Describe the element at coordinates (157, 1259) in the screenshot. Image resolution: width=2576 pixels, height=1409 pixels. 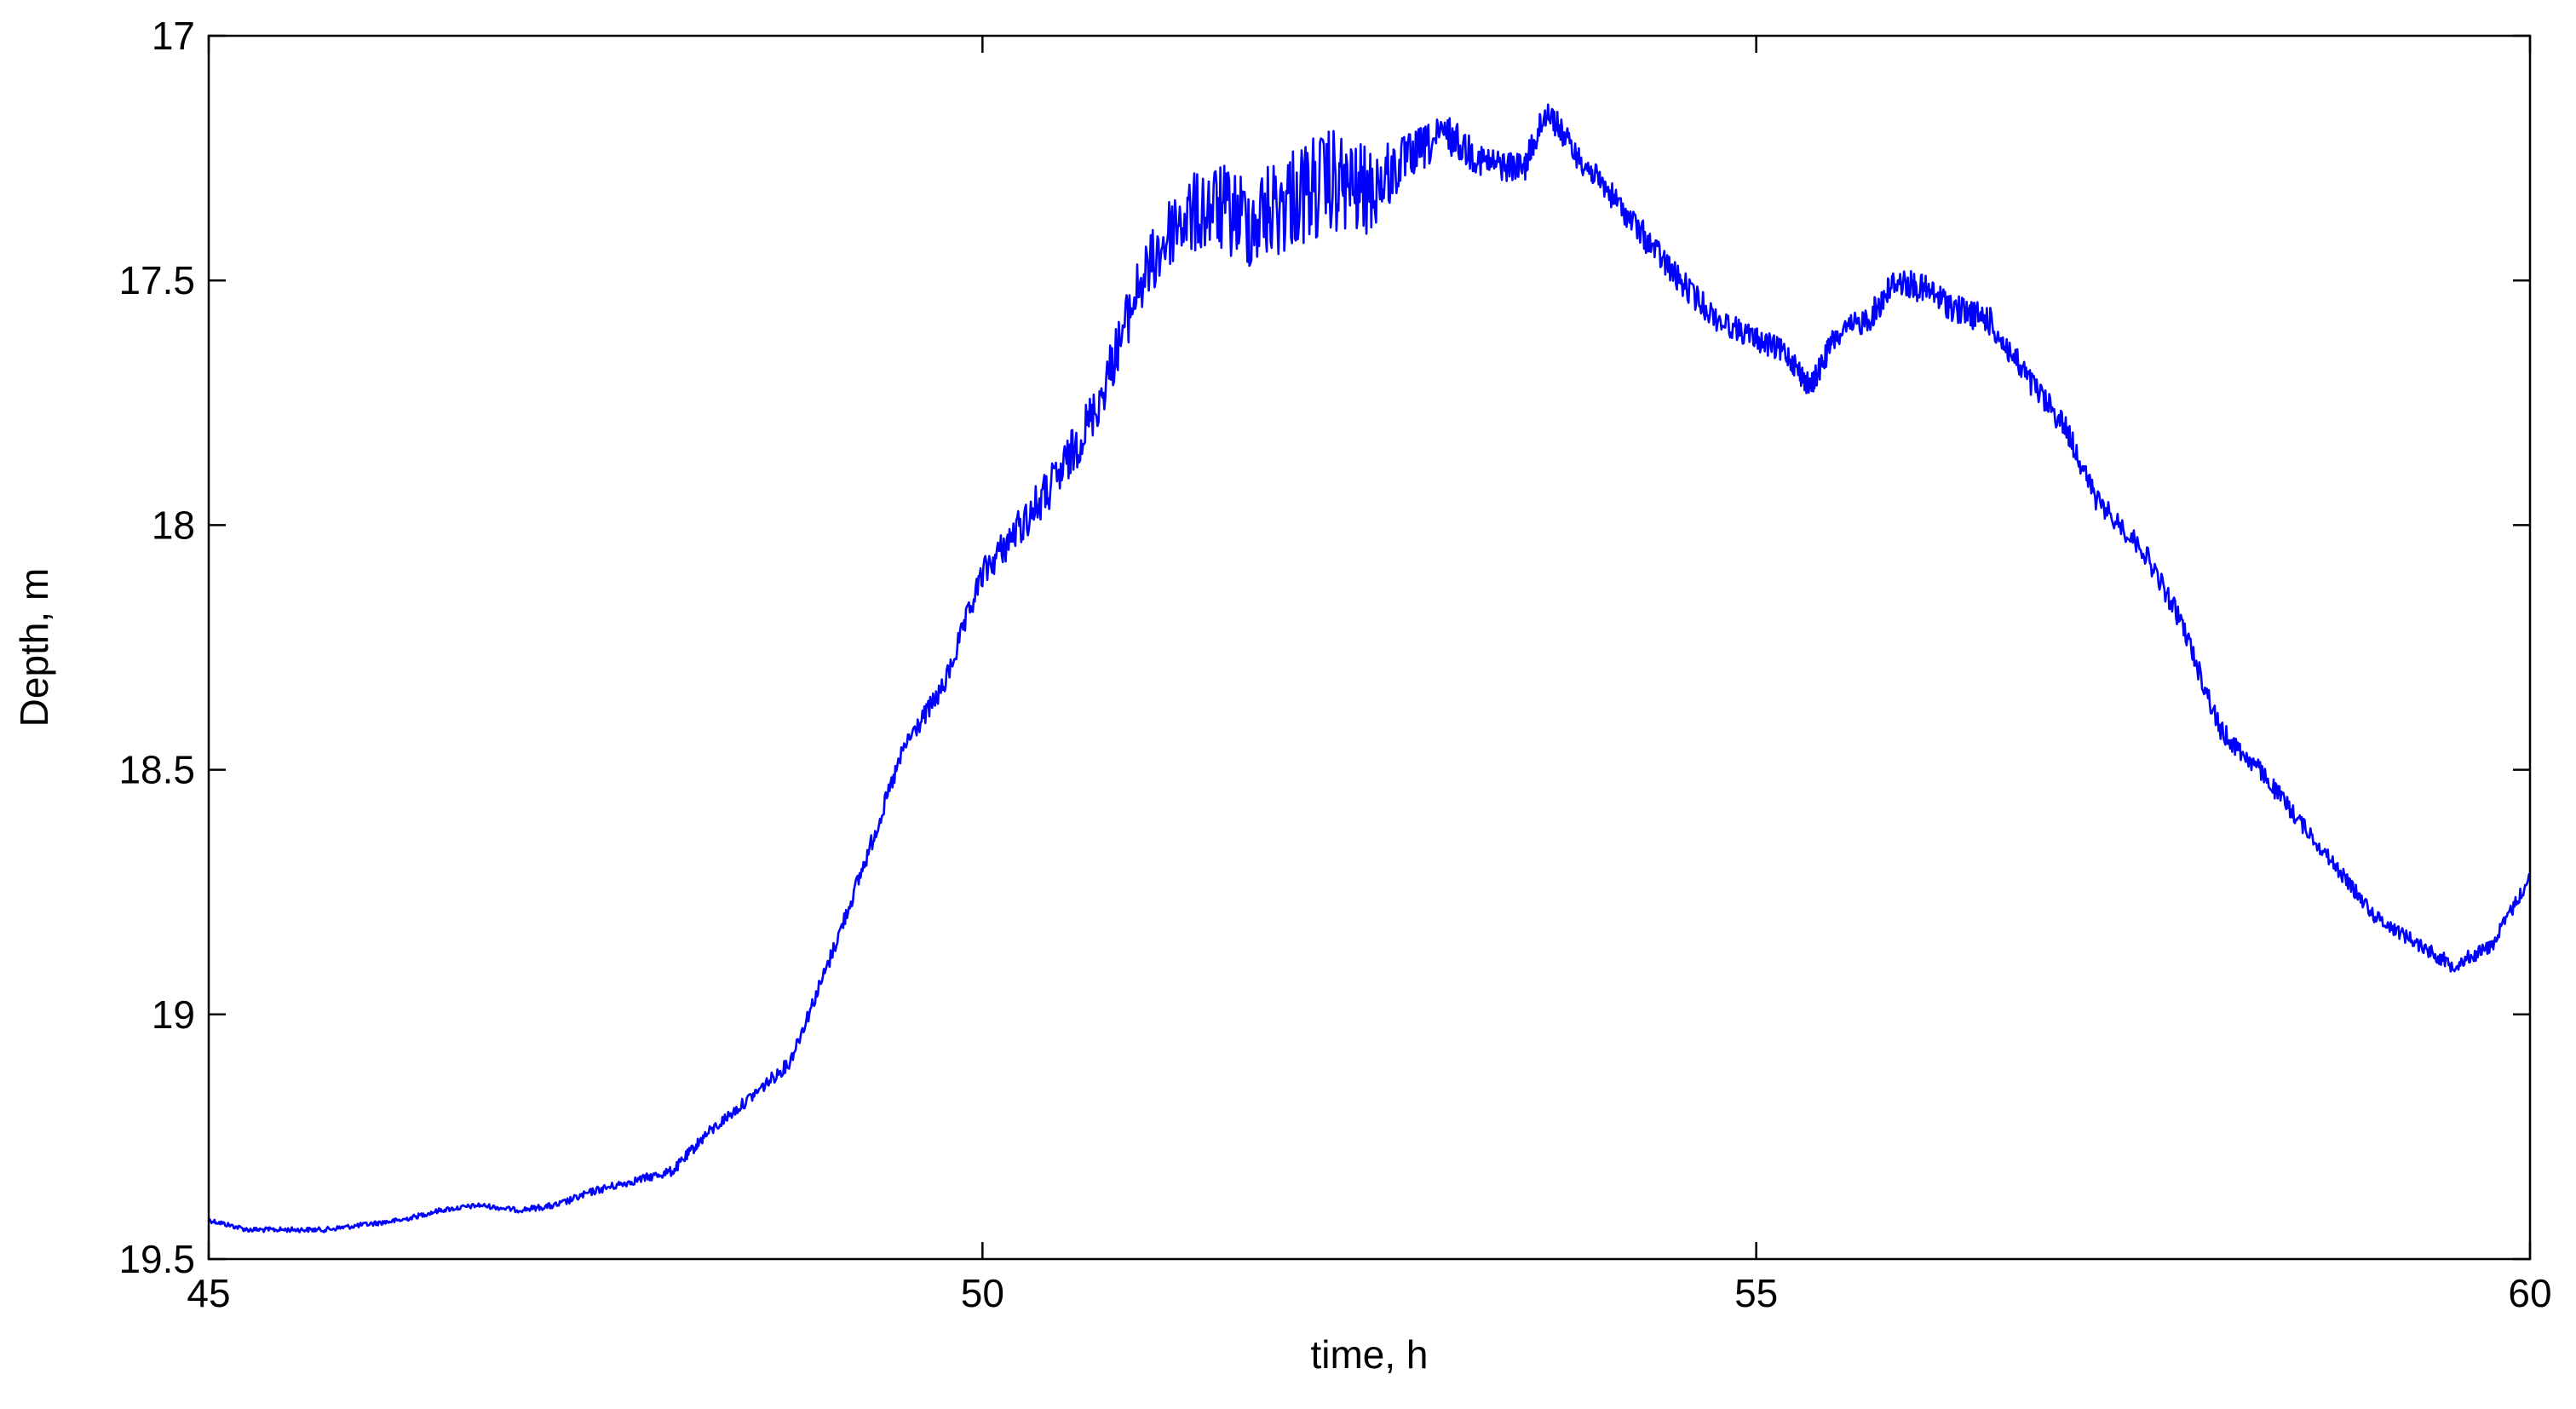
I see `y-tick-label: 19.5` at that location.